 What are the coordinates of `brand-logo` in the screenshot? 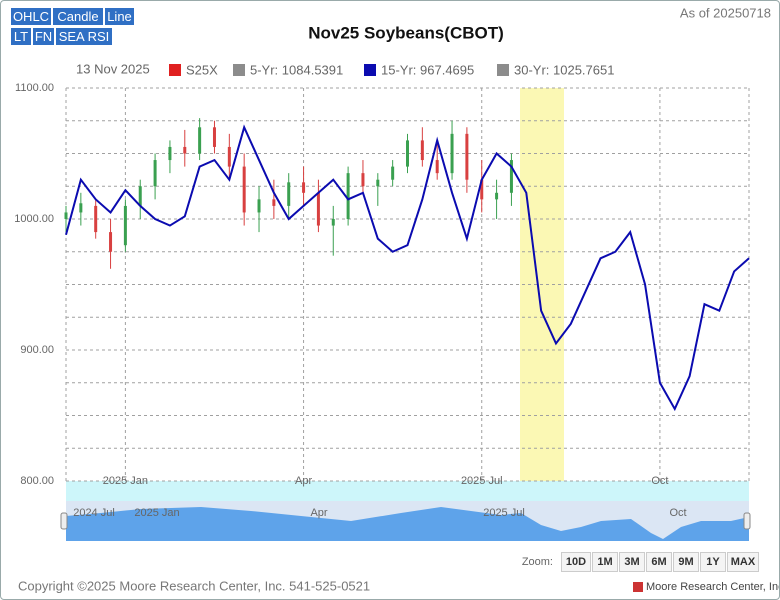 It's located at (638, 587).